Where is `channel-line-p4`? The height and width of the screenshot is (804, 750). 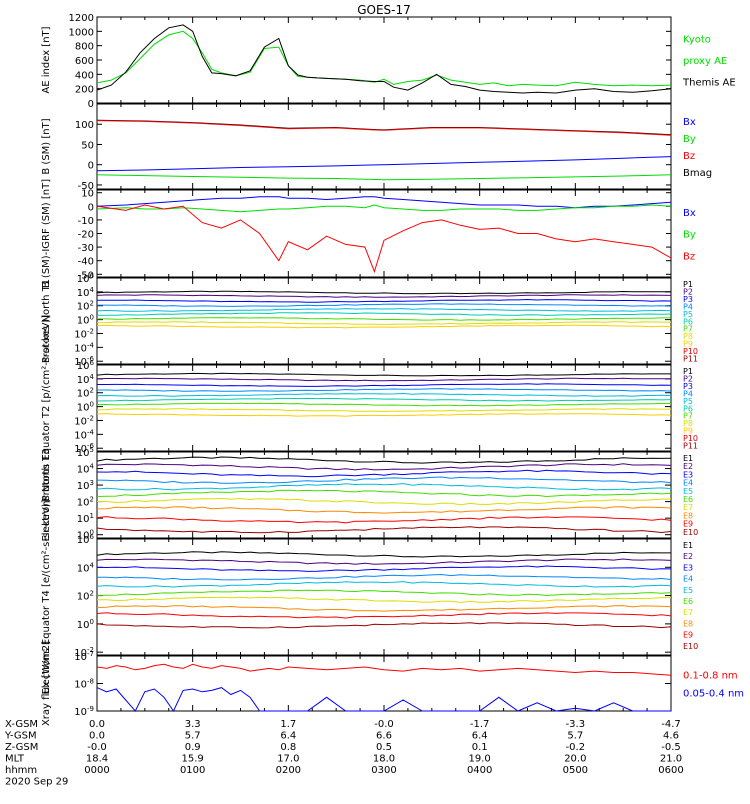 channel-line-p4 is located at coordinates (384, 390).